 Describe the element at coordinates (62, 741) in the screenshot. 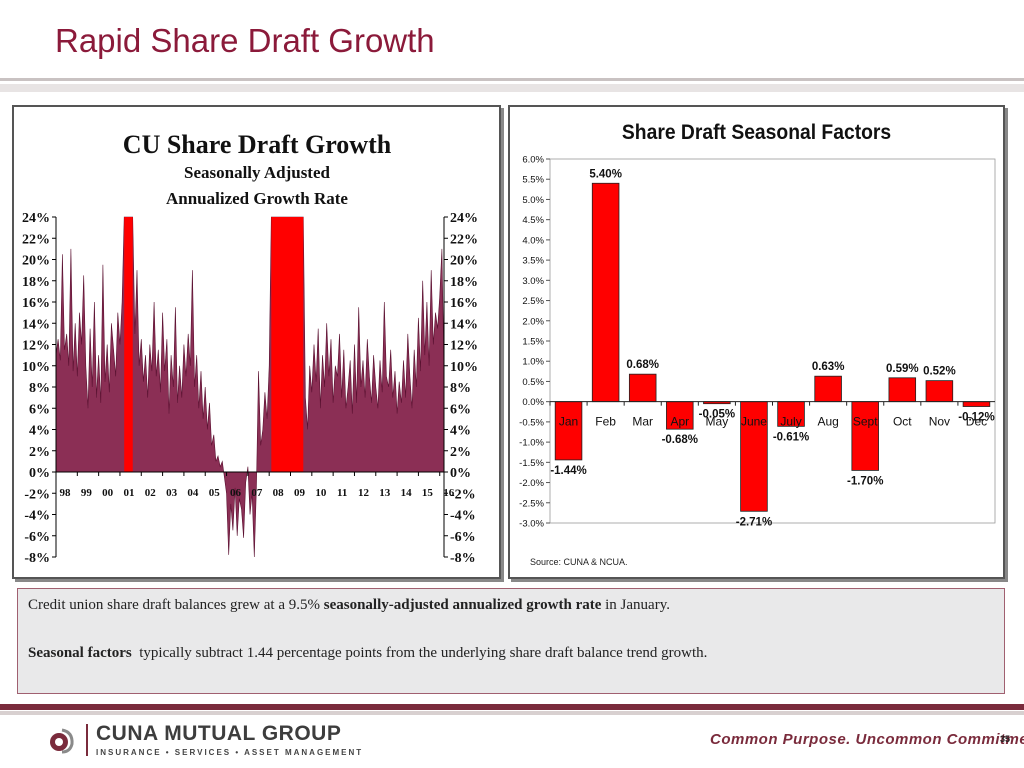

I see `logo-mark-icon` at that location.